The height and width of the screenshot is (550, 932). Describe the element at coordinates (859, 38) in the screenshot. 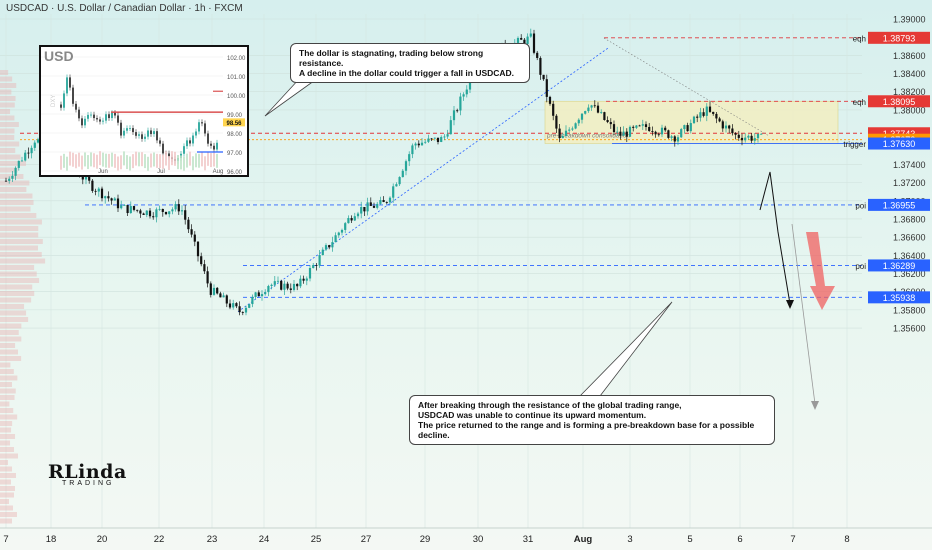

I see `level-label-0: eqh` at that location.